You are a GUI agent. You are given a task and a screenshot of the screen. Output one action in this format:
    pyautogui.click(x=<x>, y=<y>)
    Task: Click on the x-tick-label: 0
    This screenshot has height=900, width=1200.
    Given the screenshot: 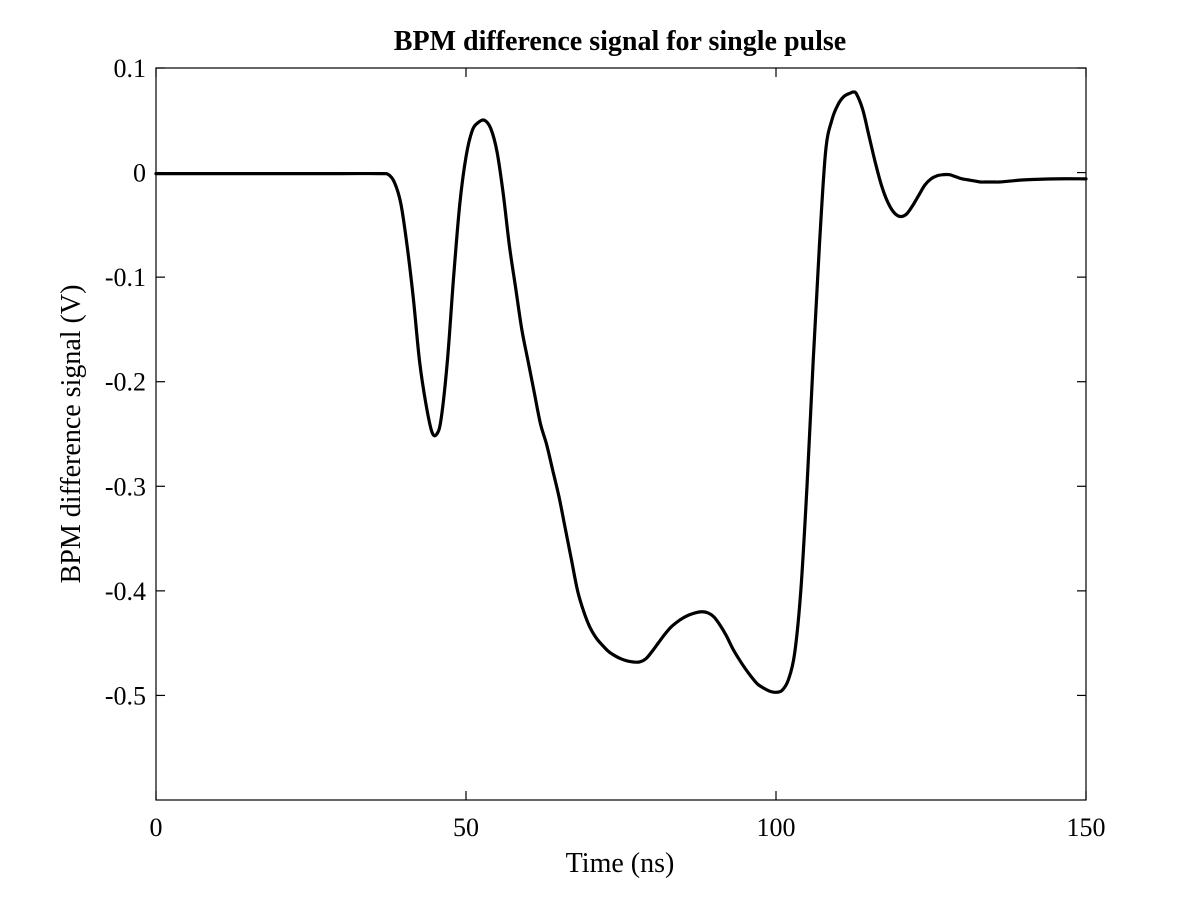 What is the action you would take?
    pyautogui.click(x=156, y=827)
    